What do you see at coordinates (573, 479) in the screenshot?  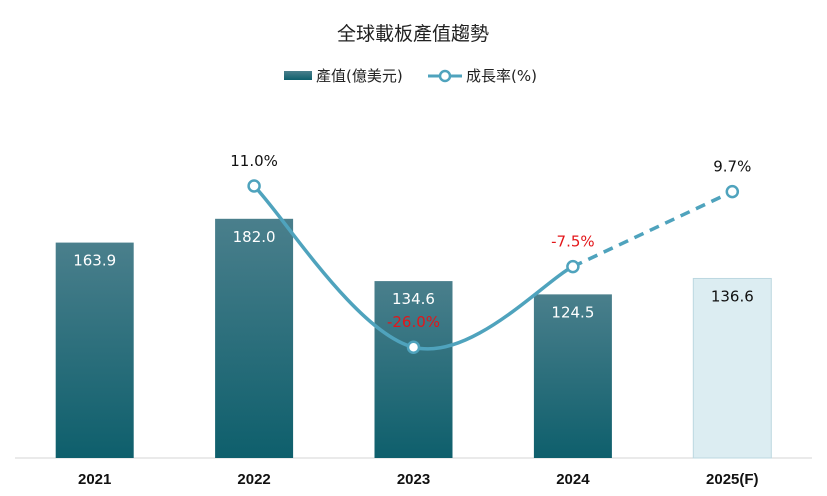 I see `category-label-2024: 2024` at bounding box center [573, 479].